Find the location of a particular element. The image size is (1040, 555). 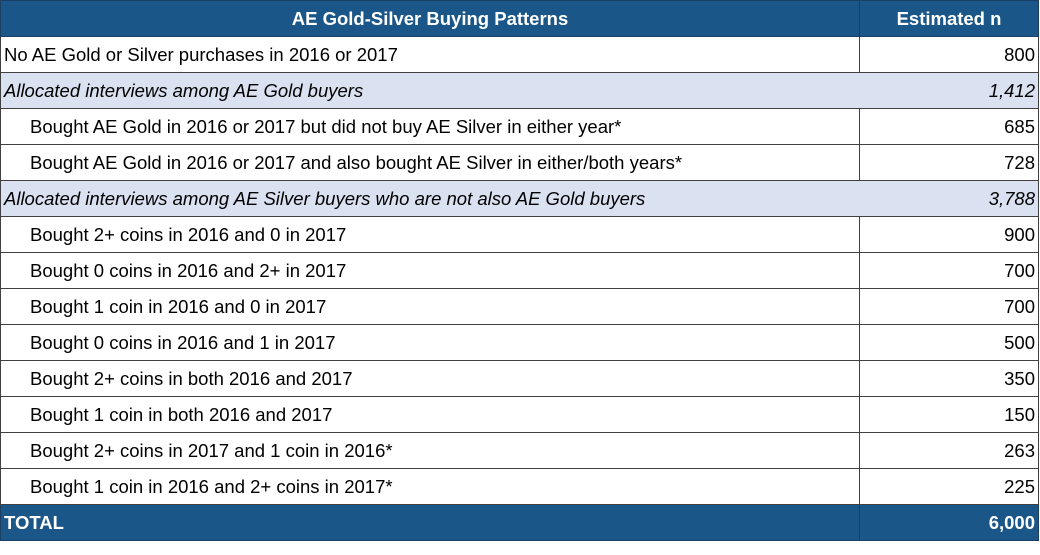

row-label: Bought 2+ coins in both 2016 and 2017 is located at coordinates (430, 378).